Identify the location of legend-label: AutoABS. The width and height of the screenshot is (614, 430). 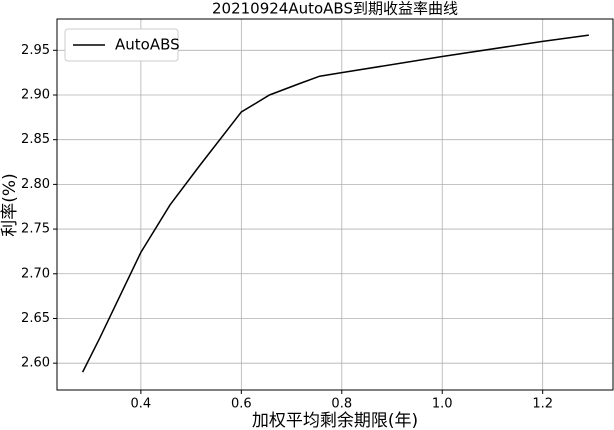
(147, 45).